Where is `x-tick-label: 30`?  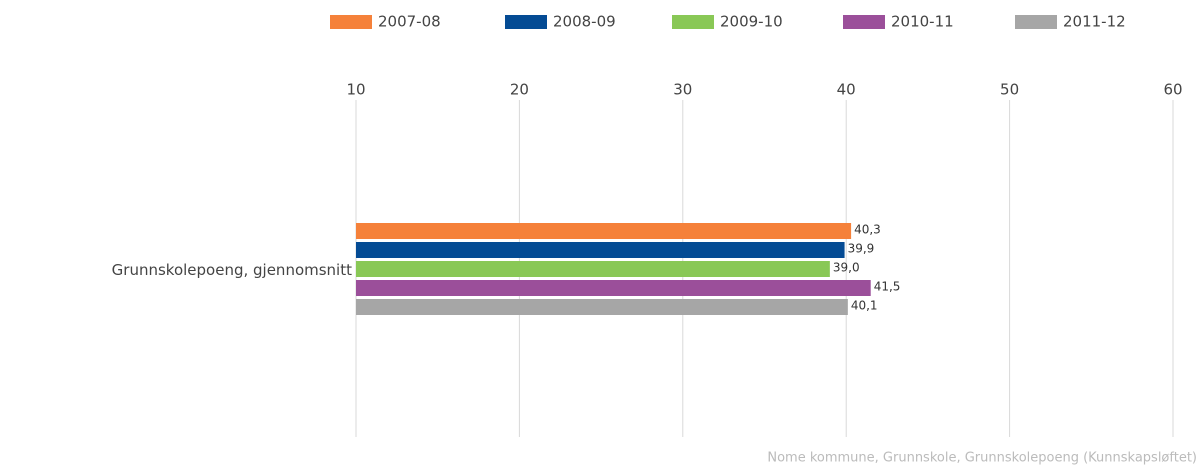 x-tick-label: 30 is located at coordinates (682, 90).